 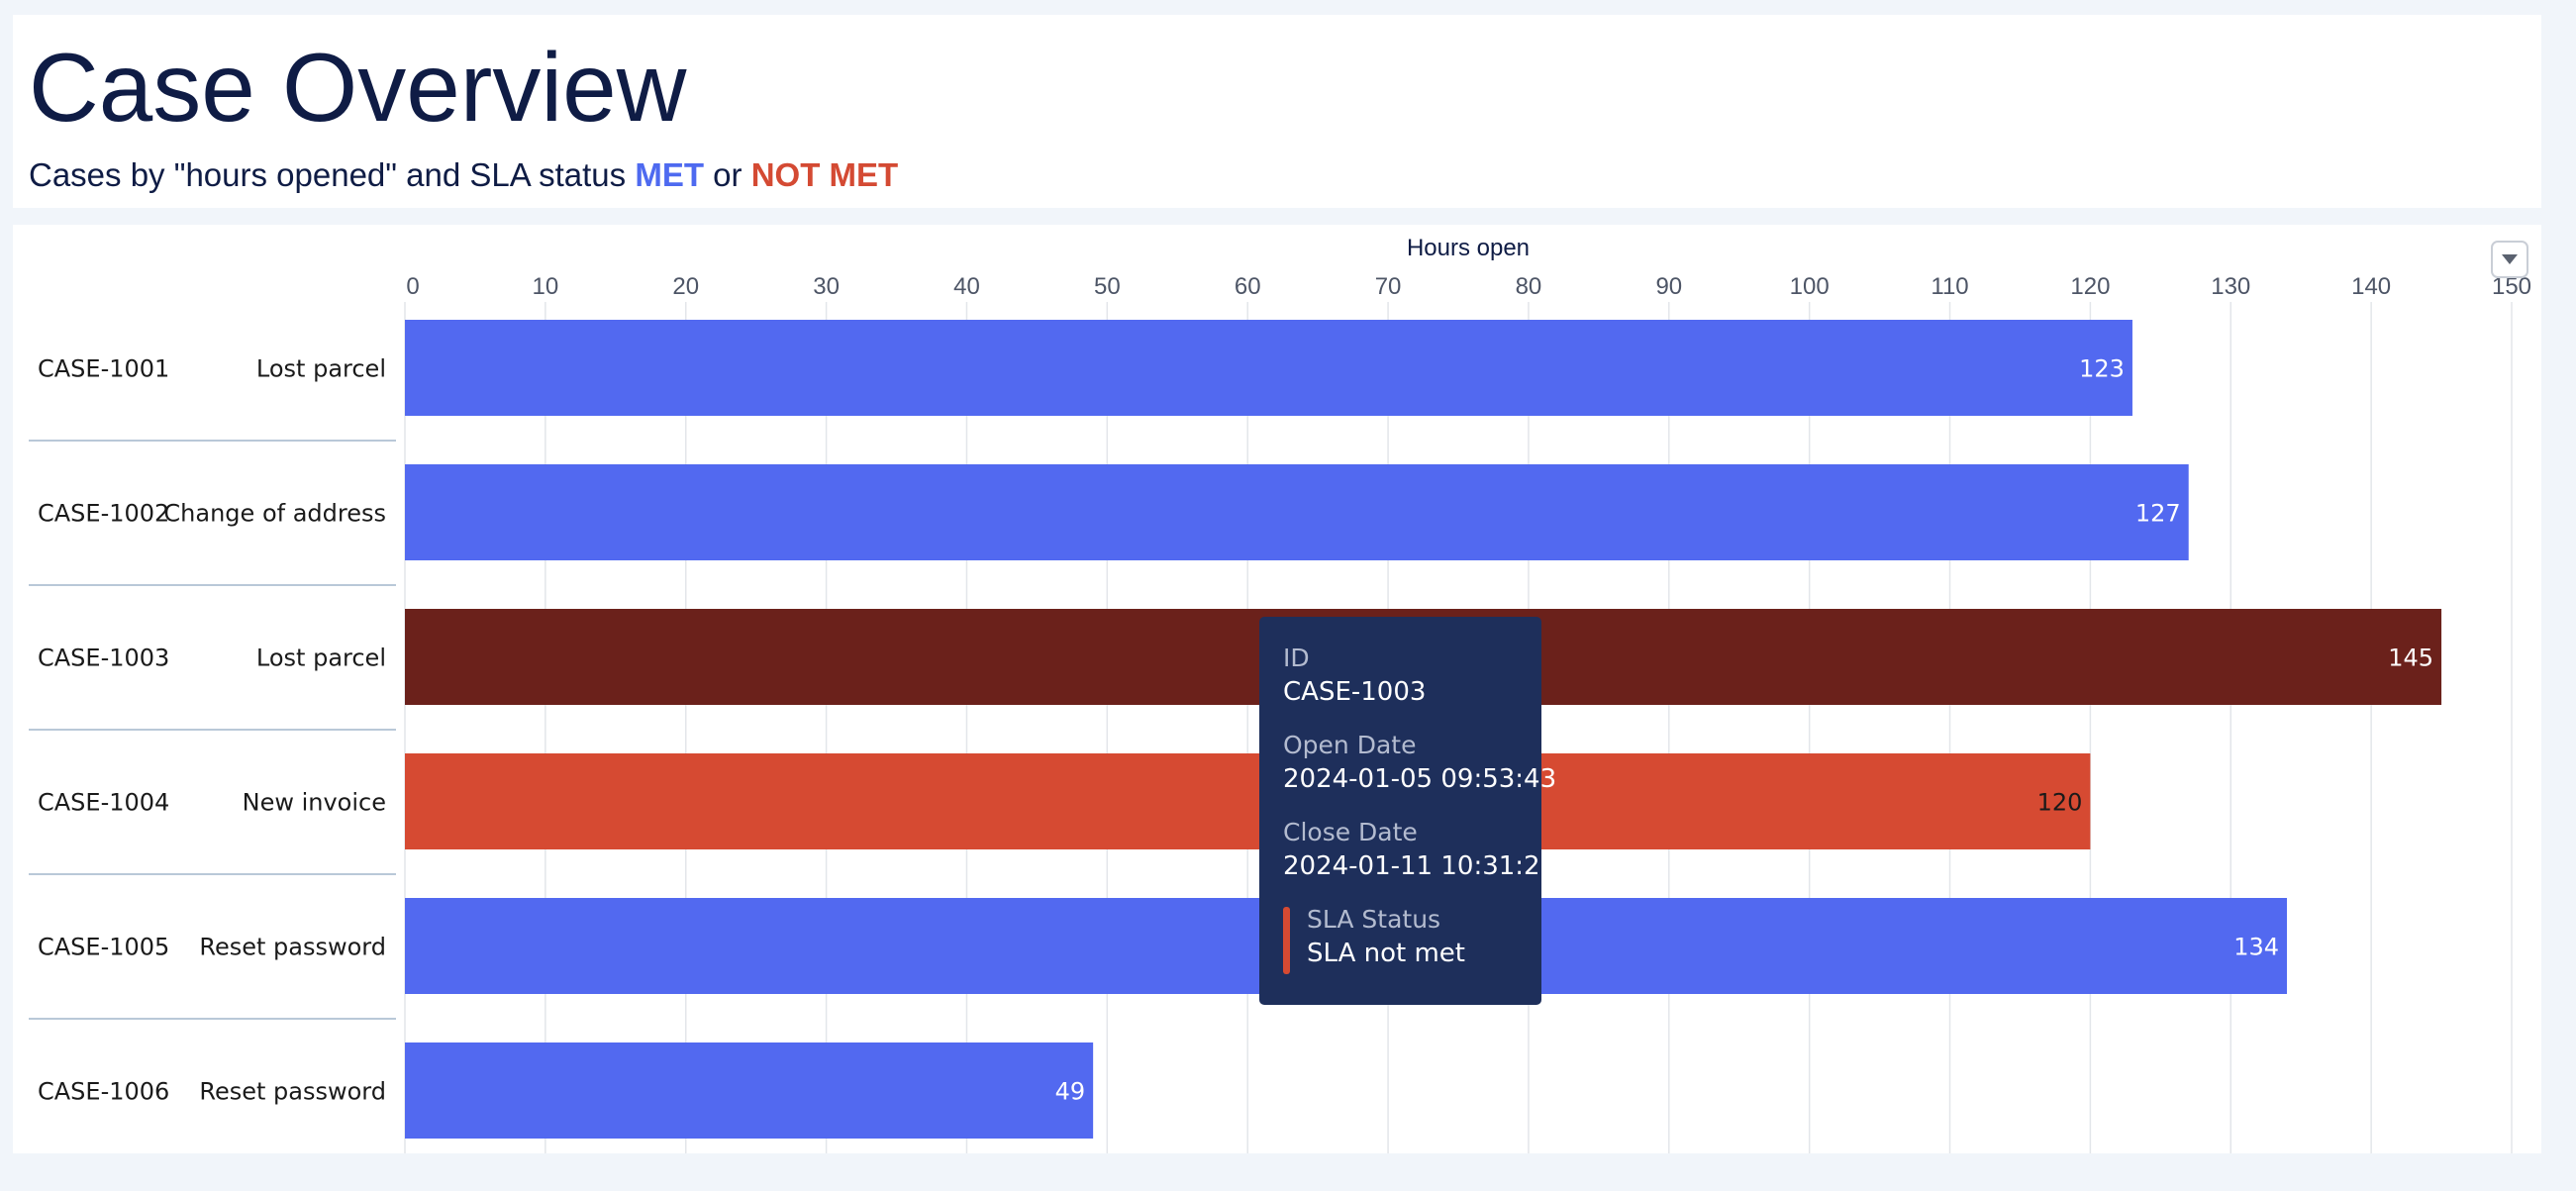 I want to click on subtitle-text: Cases by "hours opened" and SLA status, so click(x=332, y=174).